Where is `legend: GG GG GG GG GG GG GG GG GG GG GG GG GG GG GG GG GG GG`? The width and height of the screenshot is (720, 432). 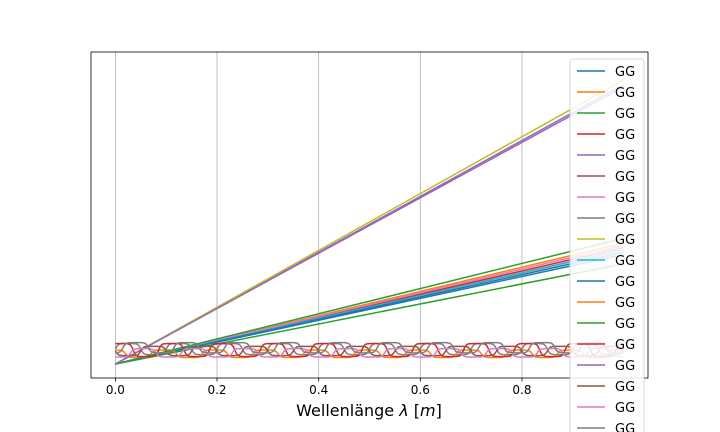 legend: GG GG GG GG GG GG GG GG GG GG GG GG GG GG GG GG GG GG is located at coordinates (607, 245).